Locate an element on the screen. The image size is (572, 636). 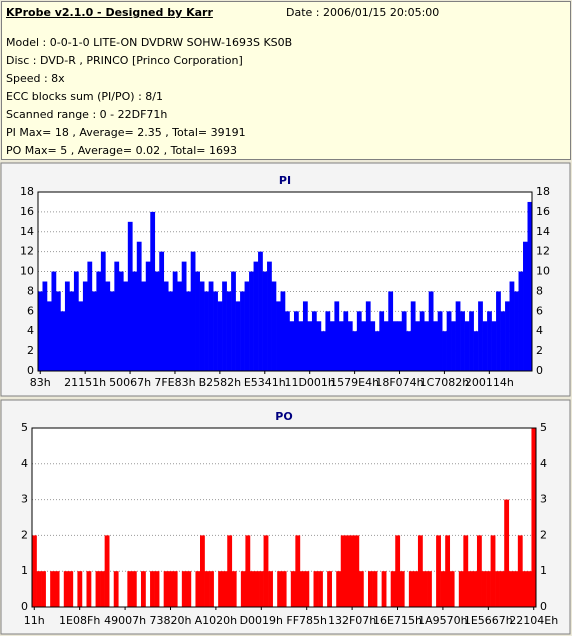
x-tick-label: 73820h is located at coordinates (171, 620).